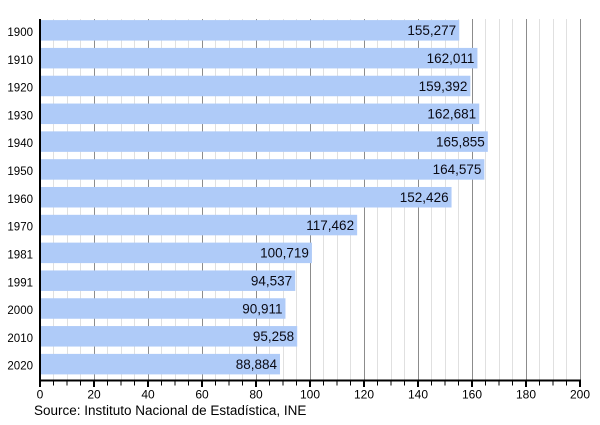 The image size is (600, 425). I want to click on svg-text: 1960, so click(20, 200).